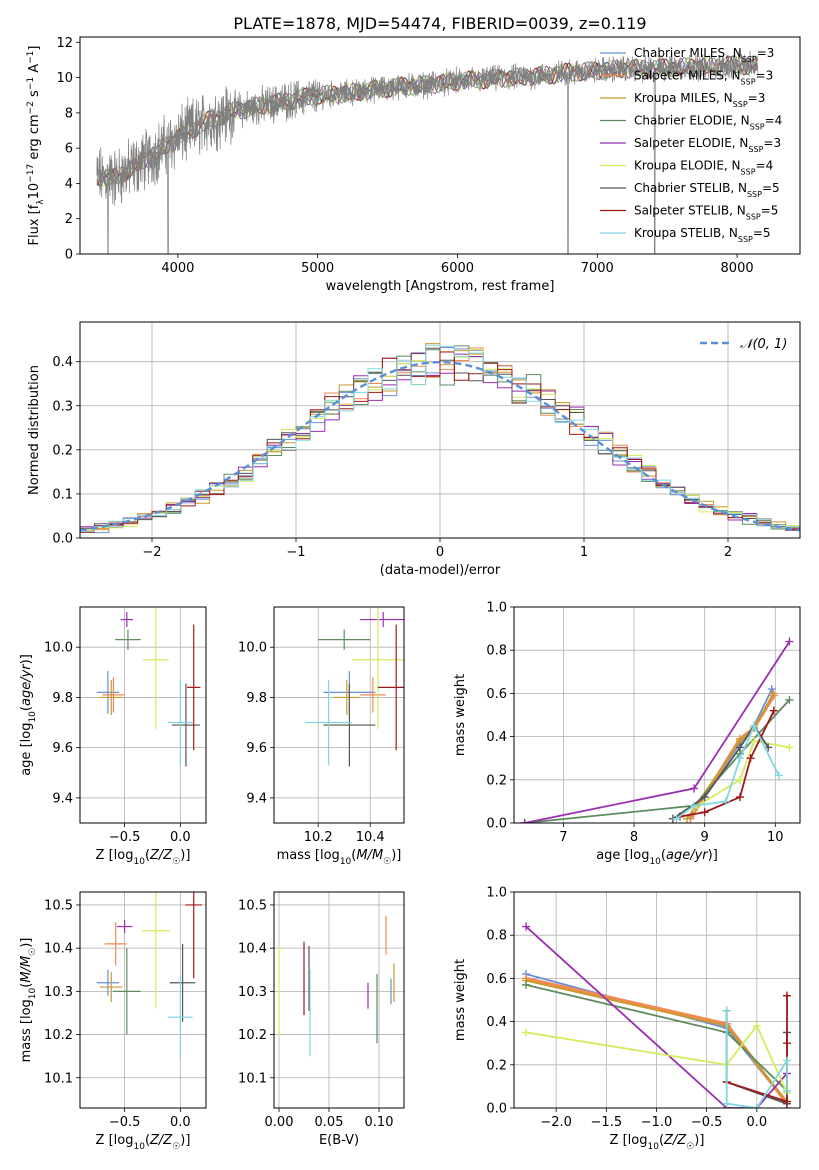  What do you see at coordinates (176, 862) in the screenshot?
I see `label-part: ☉` at bounding box center [176, 862].